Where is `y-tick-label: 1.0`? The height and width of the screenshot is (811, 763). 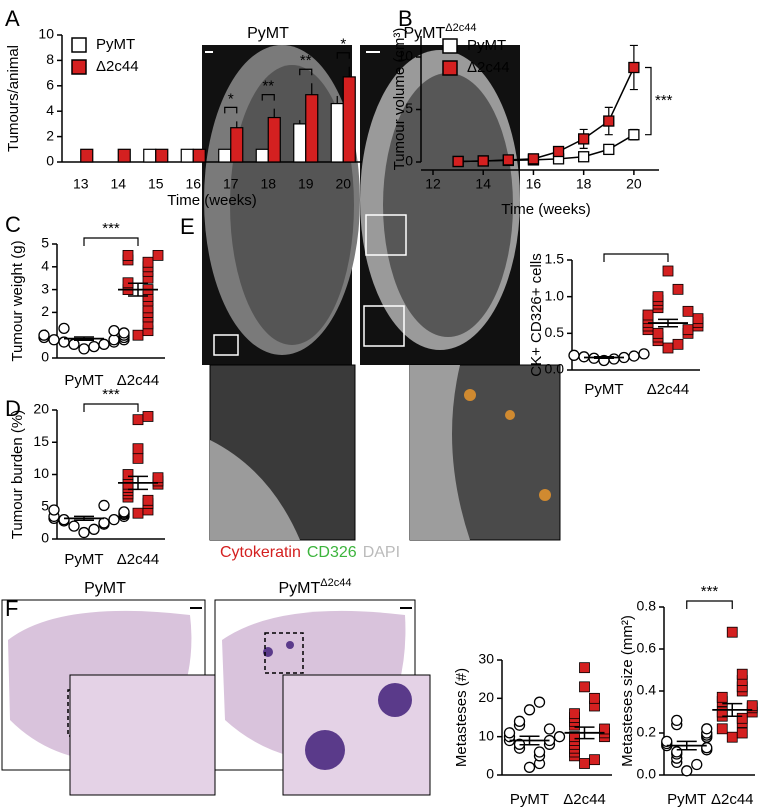 y-tick-label: 1.0 is located at coordinates (555, 295).